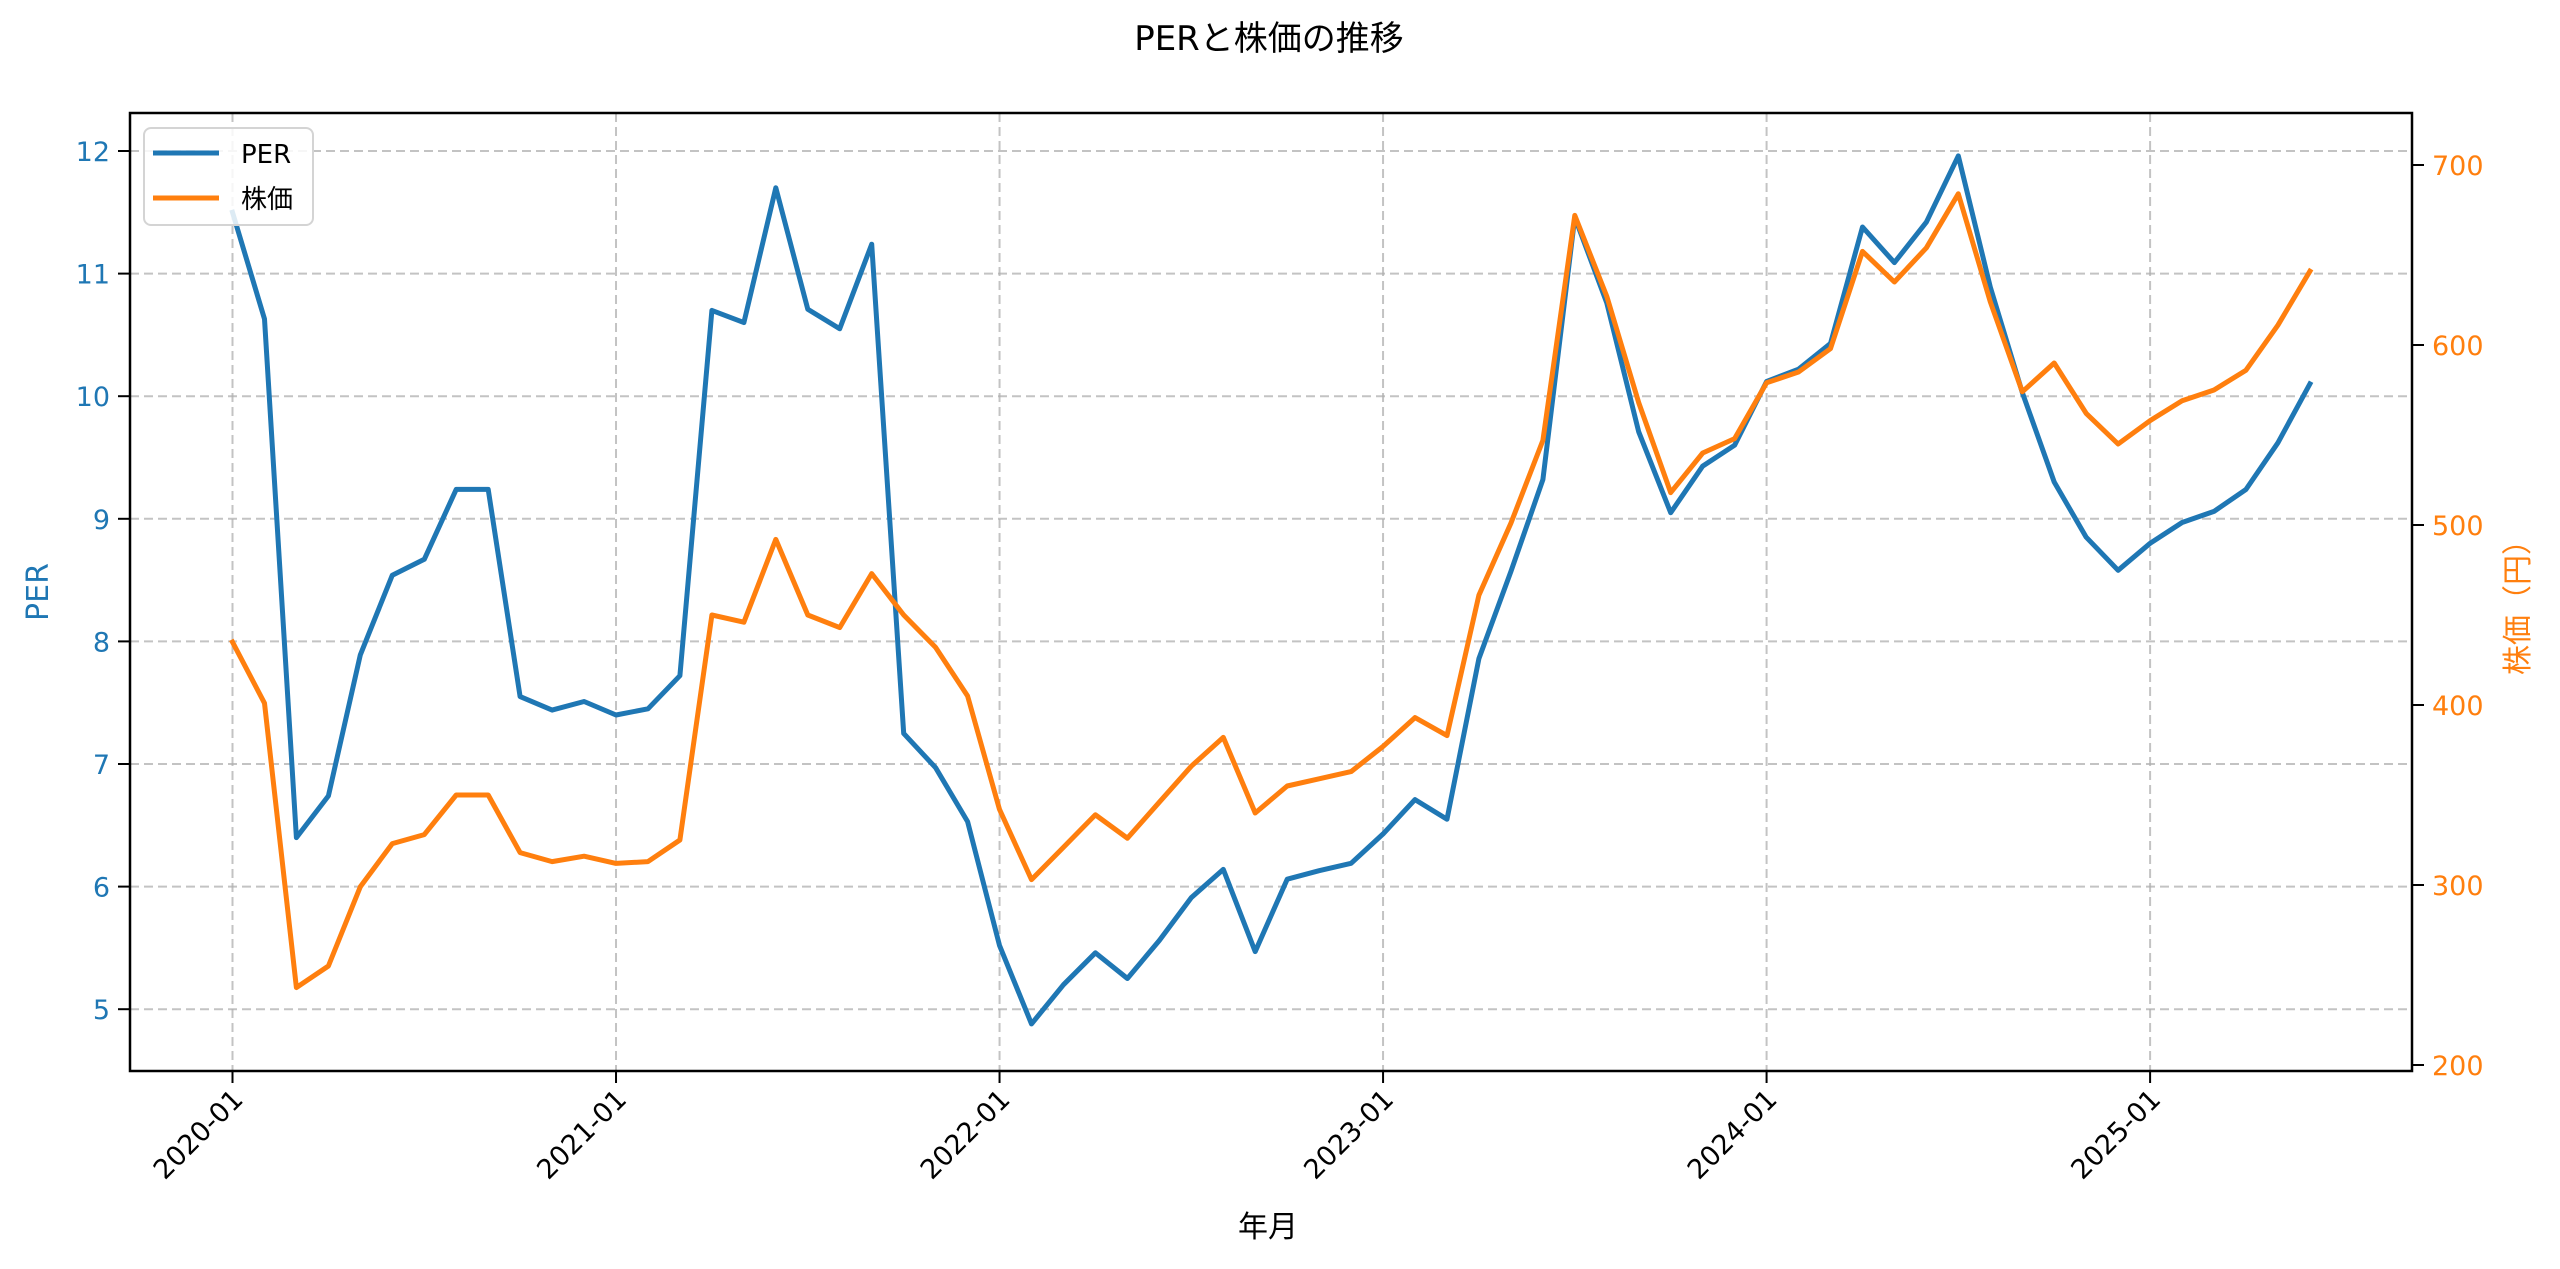  I want to click on x-tick-label: 2024-01, so click(1733, 1135).